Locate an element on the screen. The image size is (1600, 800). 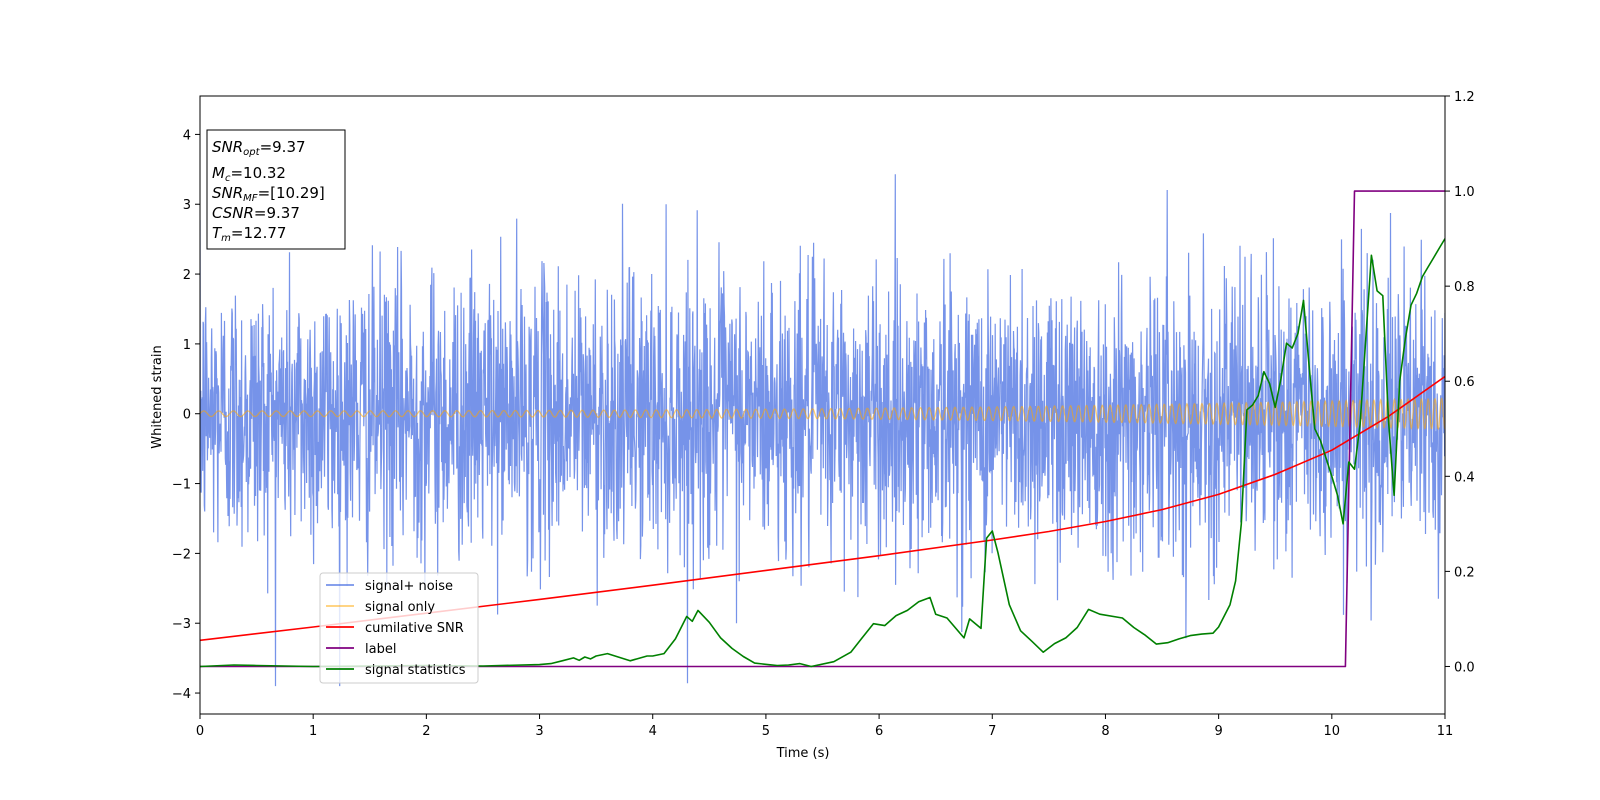
x-tick-label: 0 is located at coordinates (200, 731).